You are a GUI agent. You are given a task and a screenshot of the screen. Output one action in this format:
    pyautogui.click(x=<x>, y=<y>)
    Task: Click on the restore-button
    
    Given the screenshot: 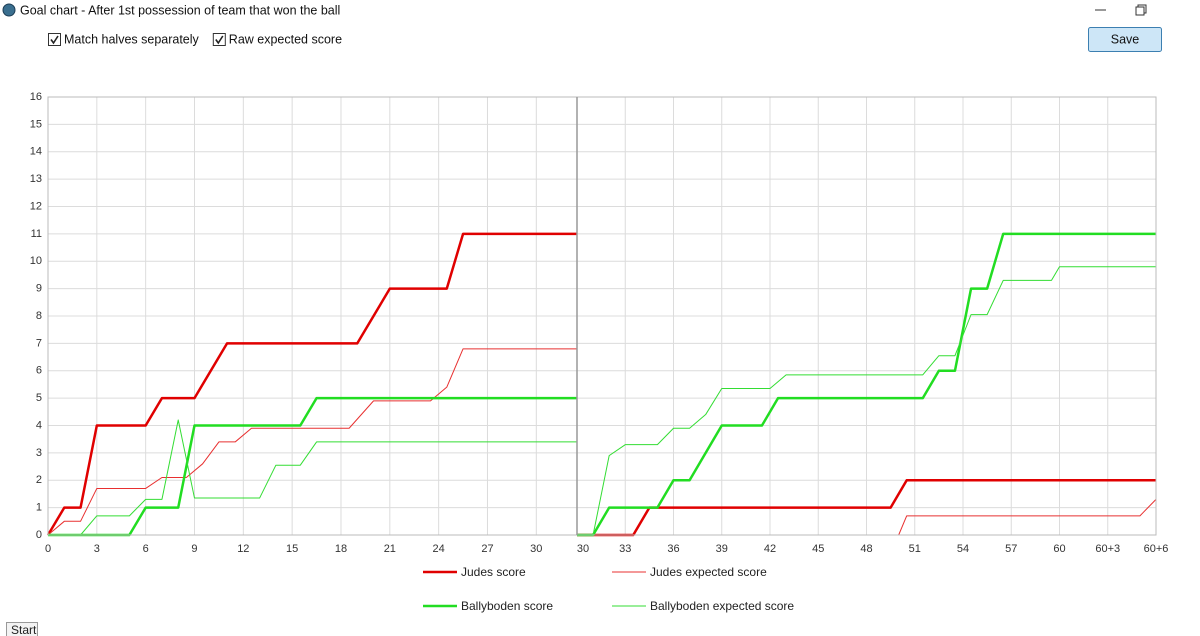 What is the action you would take?
    pyautogui.click(x=1141, y=10)
    